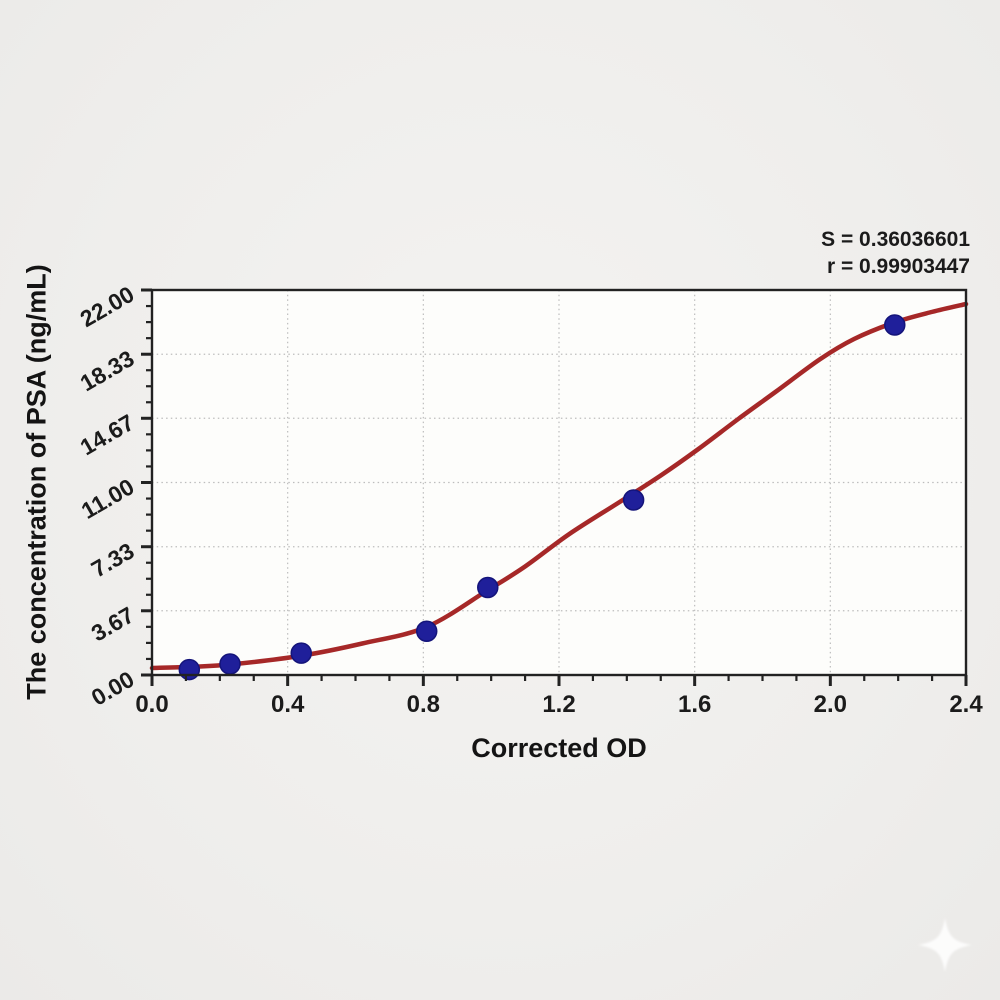 Image resolution: width=1000 pixels, height=1000 pixels. Describe the element at coordinates (423, 704) in the screenshot. I see `x-tick-label: 0.8` at that location.